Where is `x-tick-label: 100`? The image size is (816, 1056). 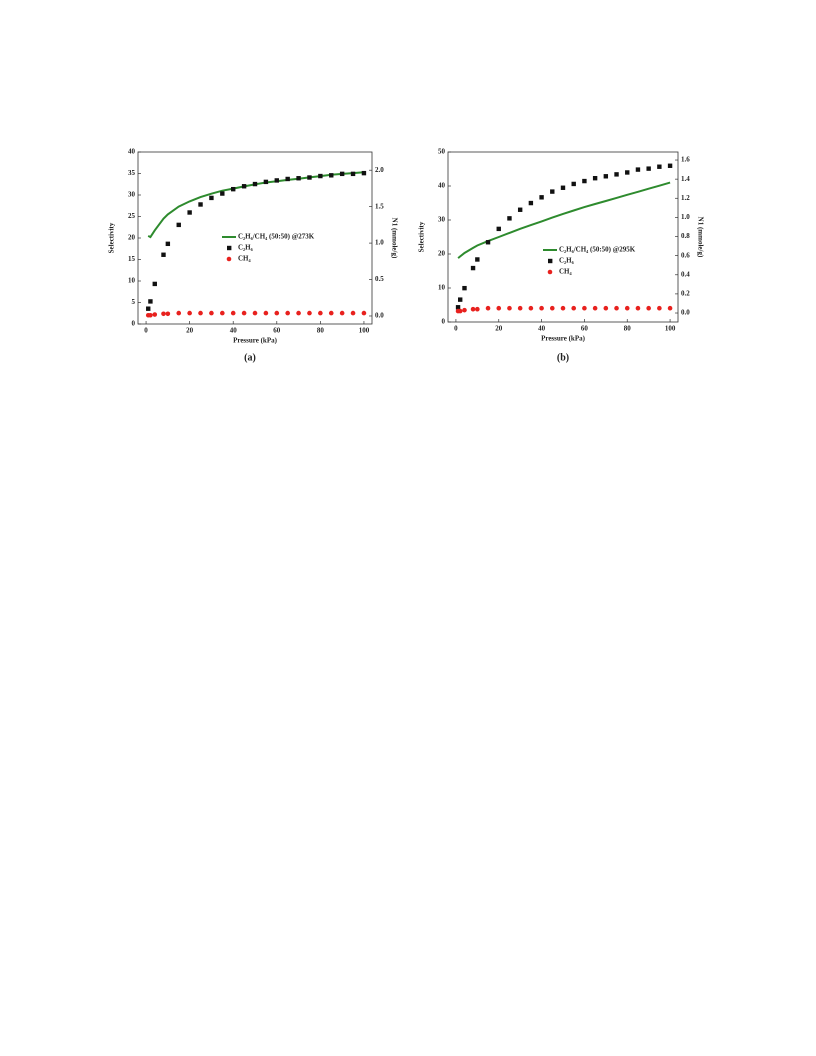 x-tick-label: 100 is located at coordinates (364, 331).